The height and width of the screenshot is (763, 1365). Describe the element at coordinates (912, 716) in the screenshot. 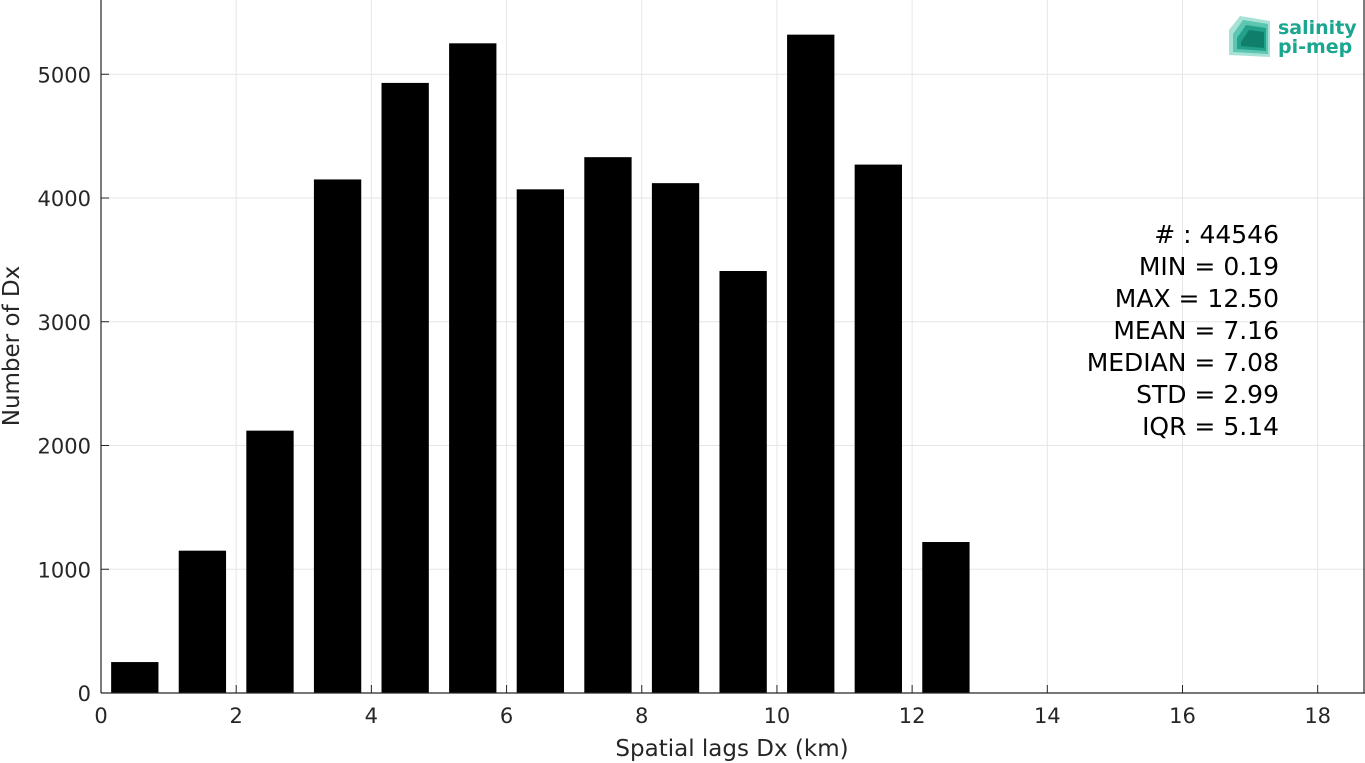

I see `x-tick-label: 12` at that location.